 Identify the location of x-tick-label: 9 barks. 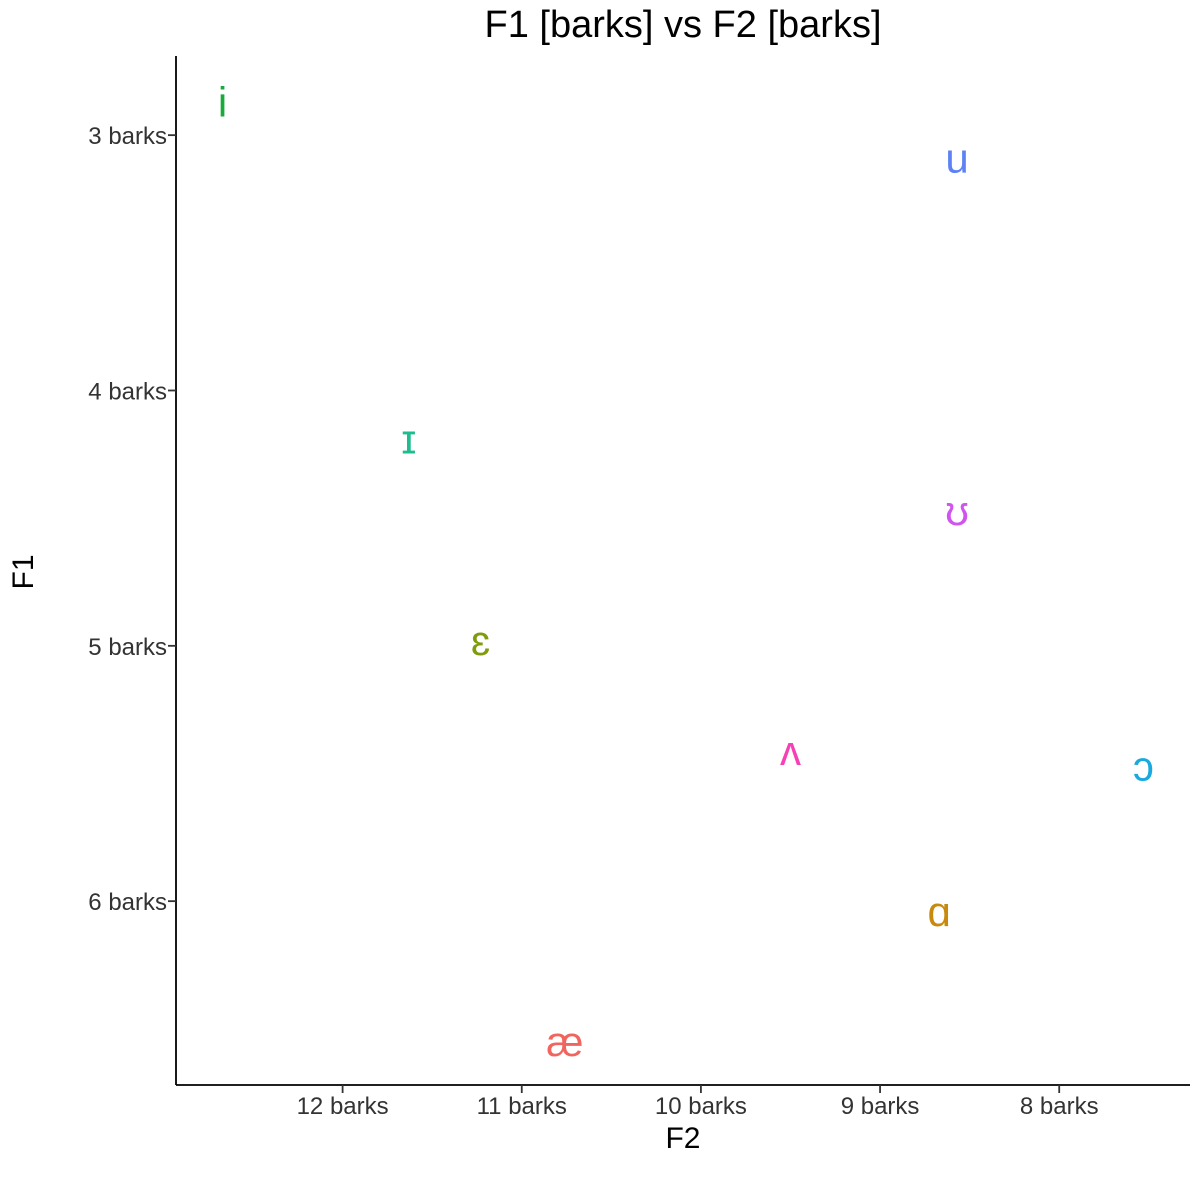
(880, 1106).